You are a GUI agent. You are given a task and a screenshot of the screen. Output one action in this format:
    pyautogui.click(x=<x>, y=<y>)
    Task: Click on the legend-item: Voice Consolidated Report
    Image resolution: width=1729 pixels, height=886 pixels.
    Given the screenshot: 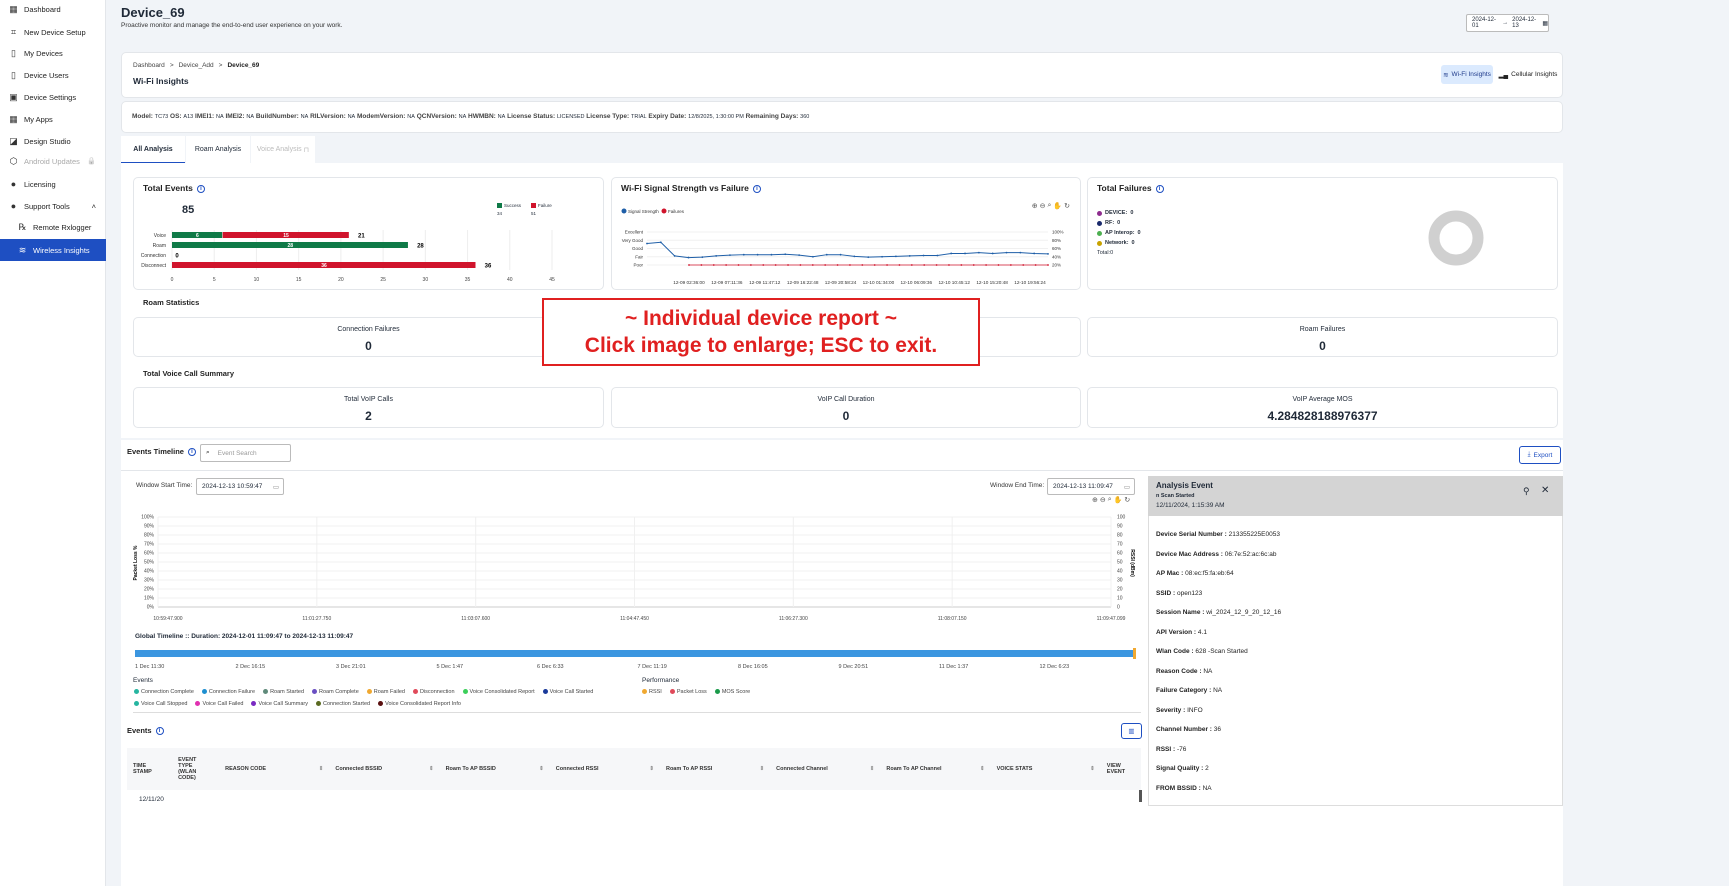 What is the action you would take?
    pyautogui.click(x=498, y=692)
    